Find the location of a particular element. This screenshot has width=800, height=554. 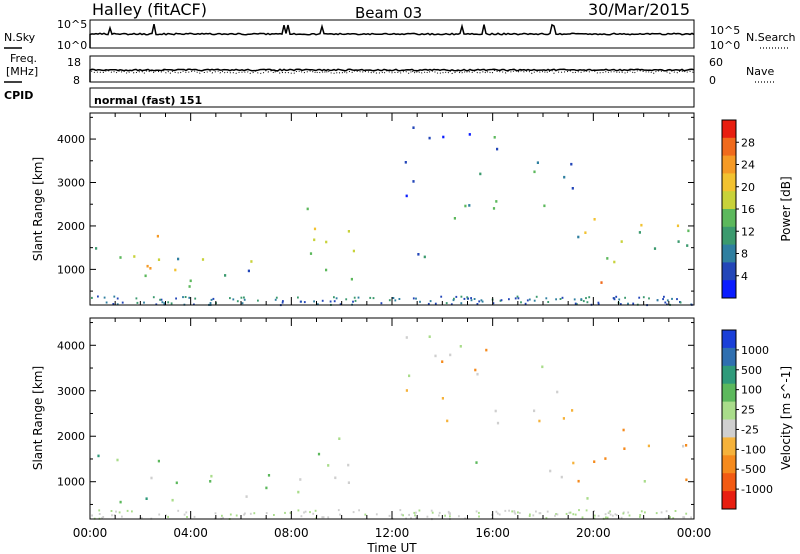

colorbar-tick-label: 16 is located at coordinates (748, 209).